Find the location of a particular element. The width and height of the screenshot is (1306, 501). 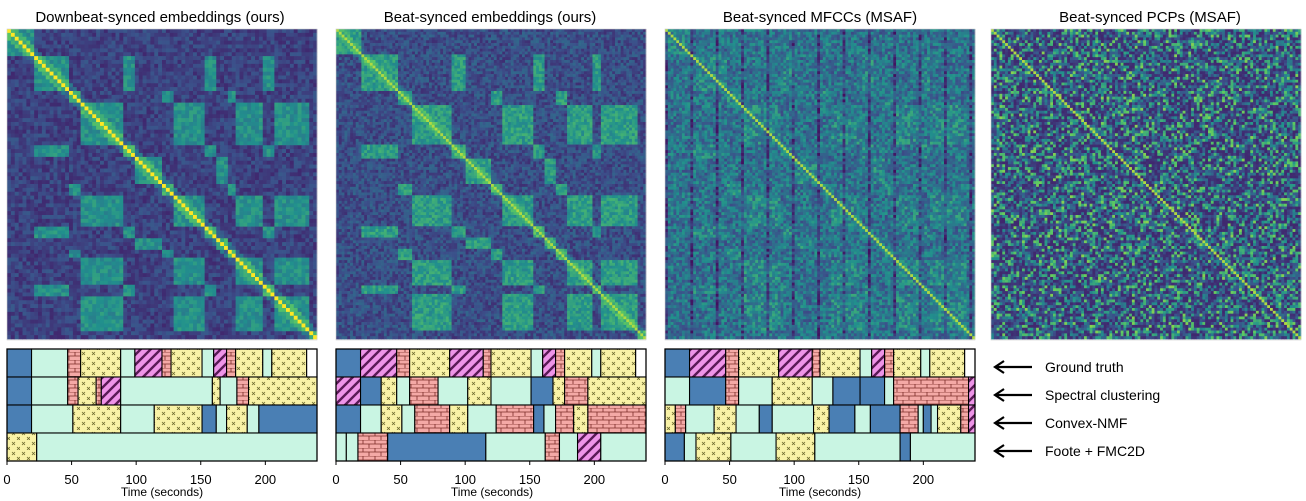

xlabel-3: Time (seconds) is located at coordinates (820, 492).